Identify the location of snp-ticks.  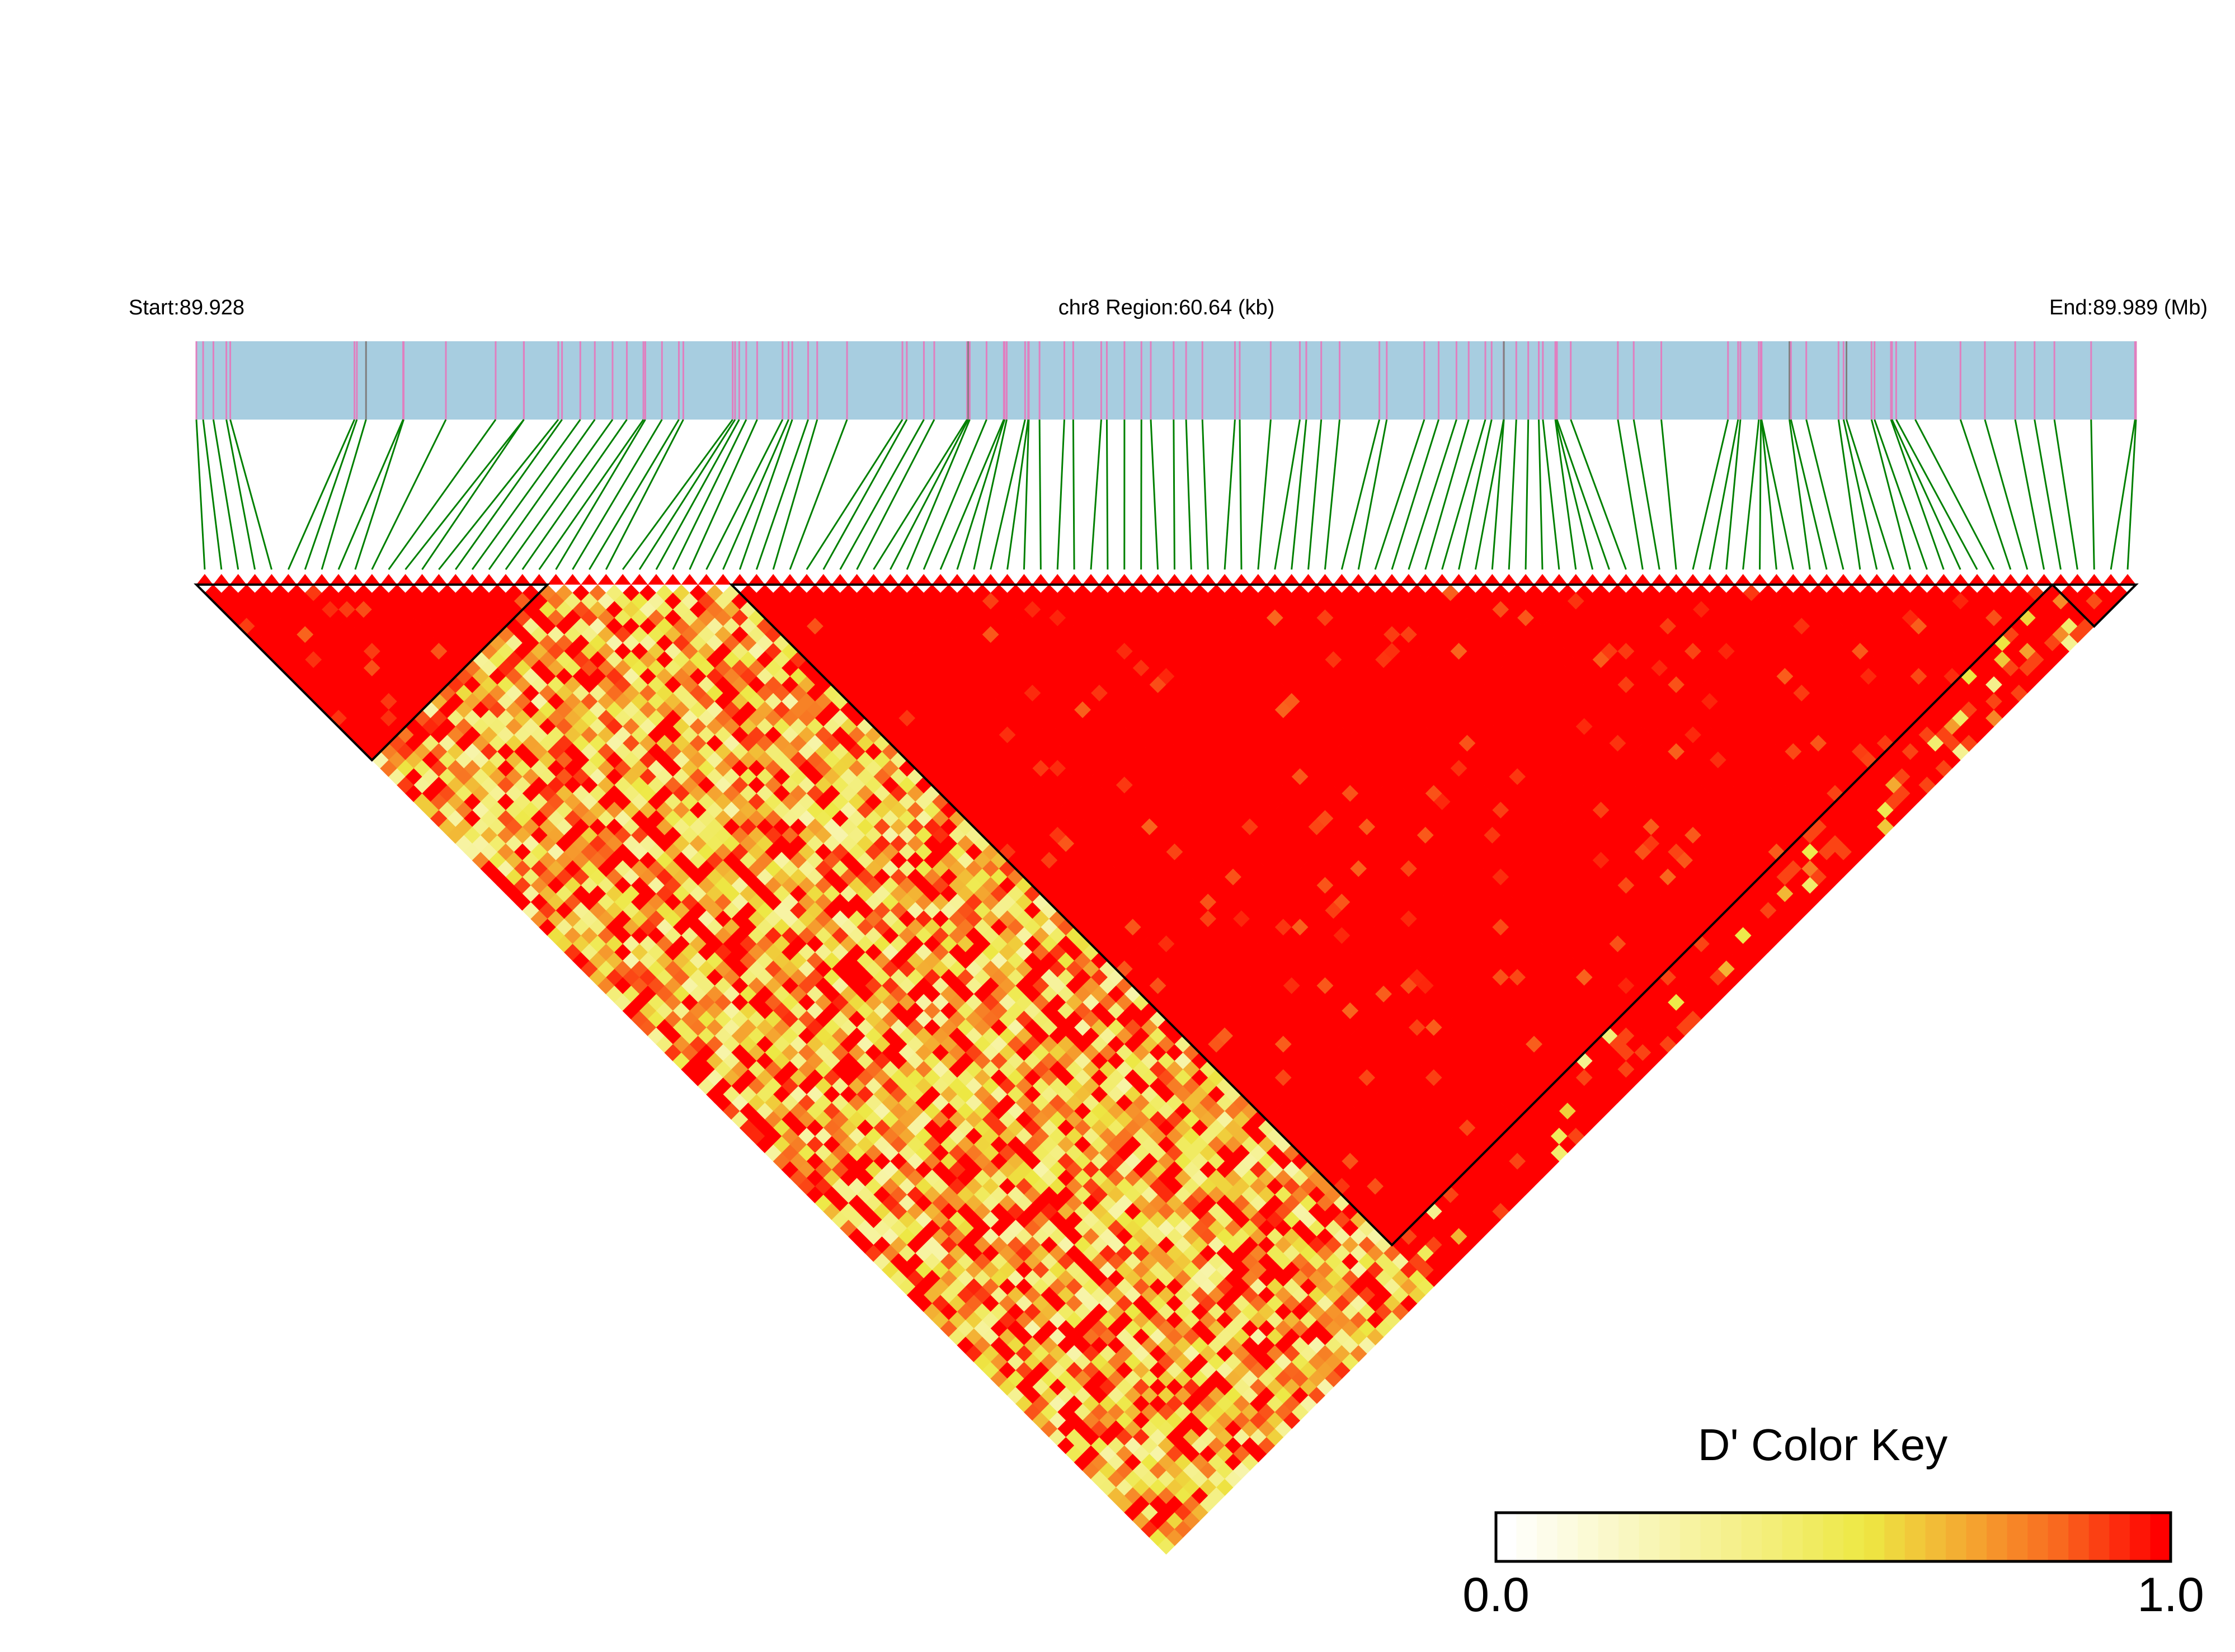
(1166, 381).